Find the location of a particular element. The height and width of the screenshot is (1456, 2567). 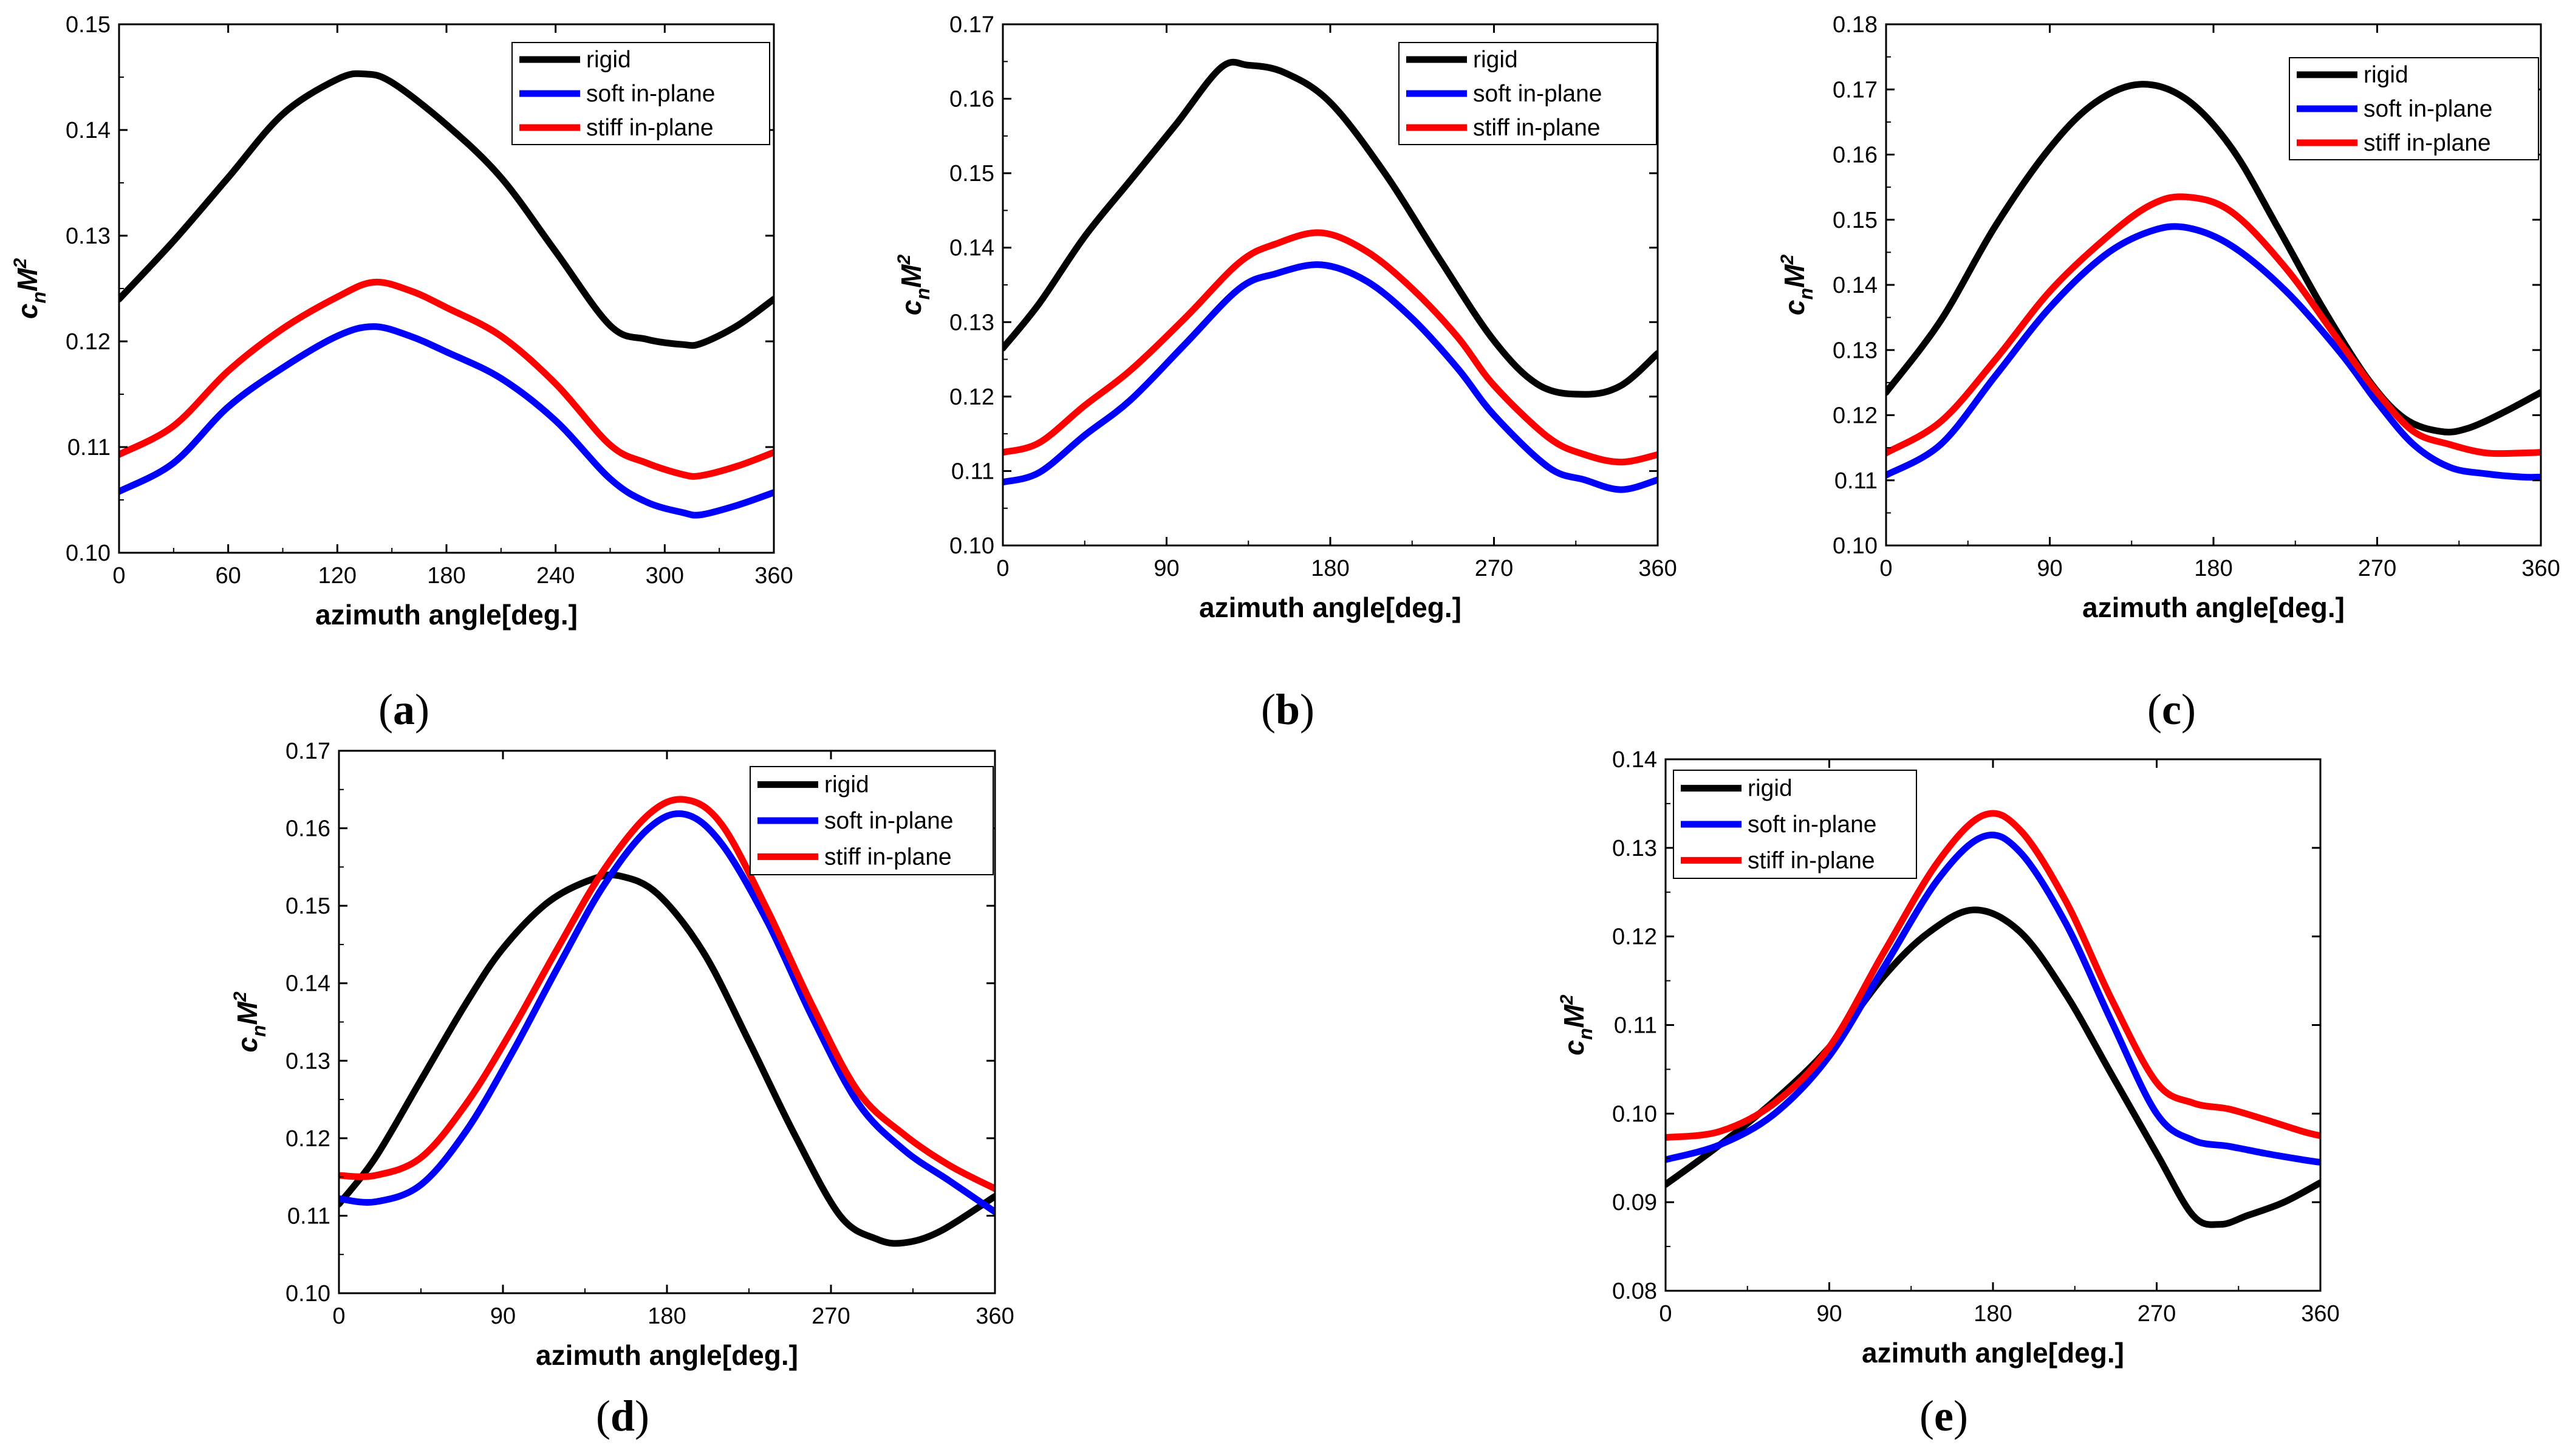

x-tick-label: 60 is located at coordinates (228, 576).